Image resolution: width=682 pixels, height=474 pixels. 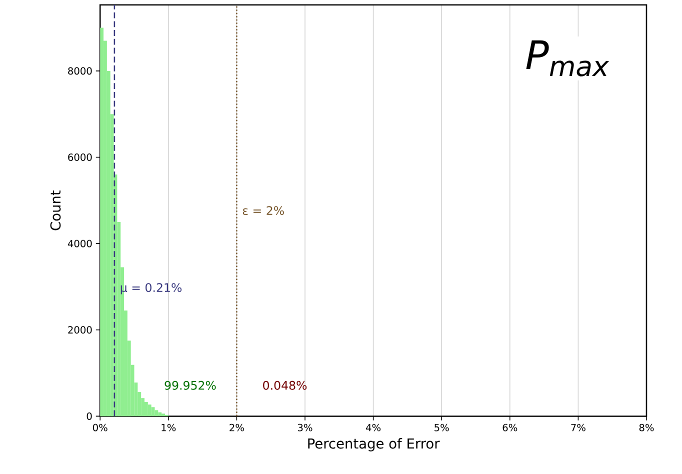 I want to click on x-tick-label: 2%, so click(x=237, y=428).